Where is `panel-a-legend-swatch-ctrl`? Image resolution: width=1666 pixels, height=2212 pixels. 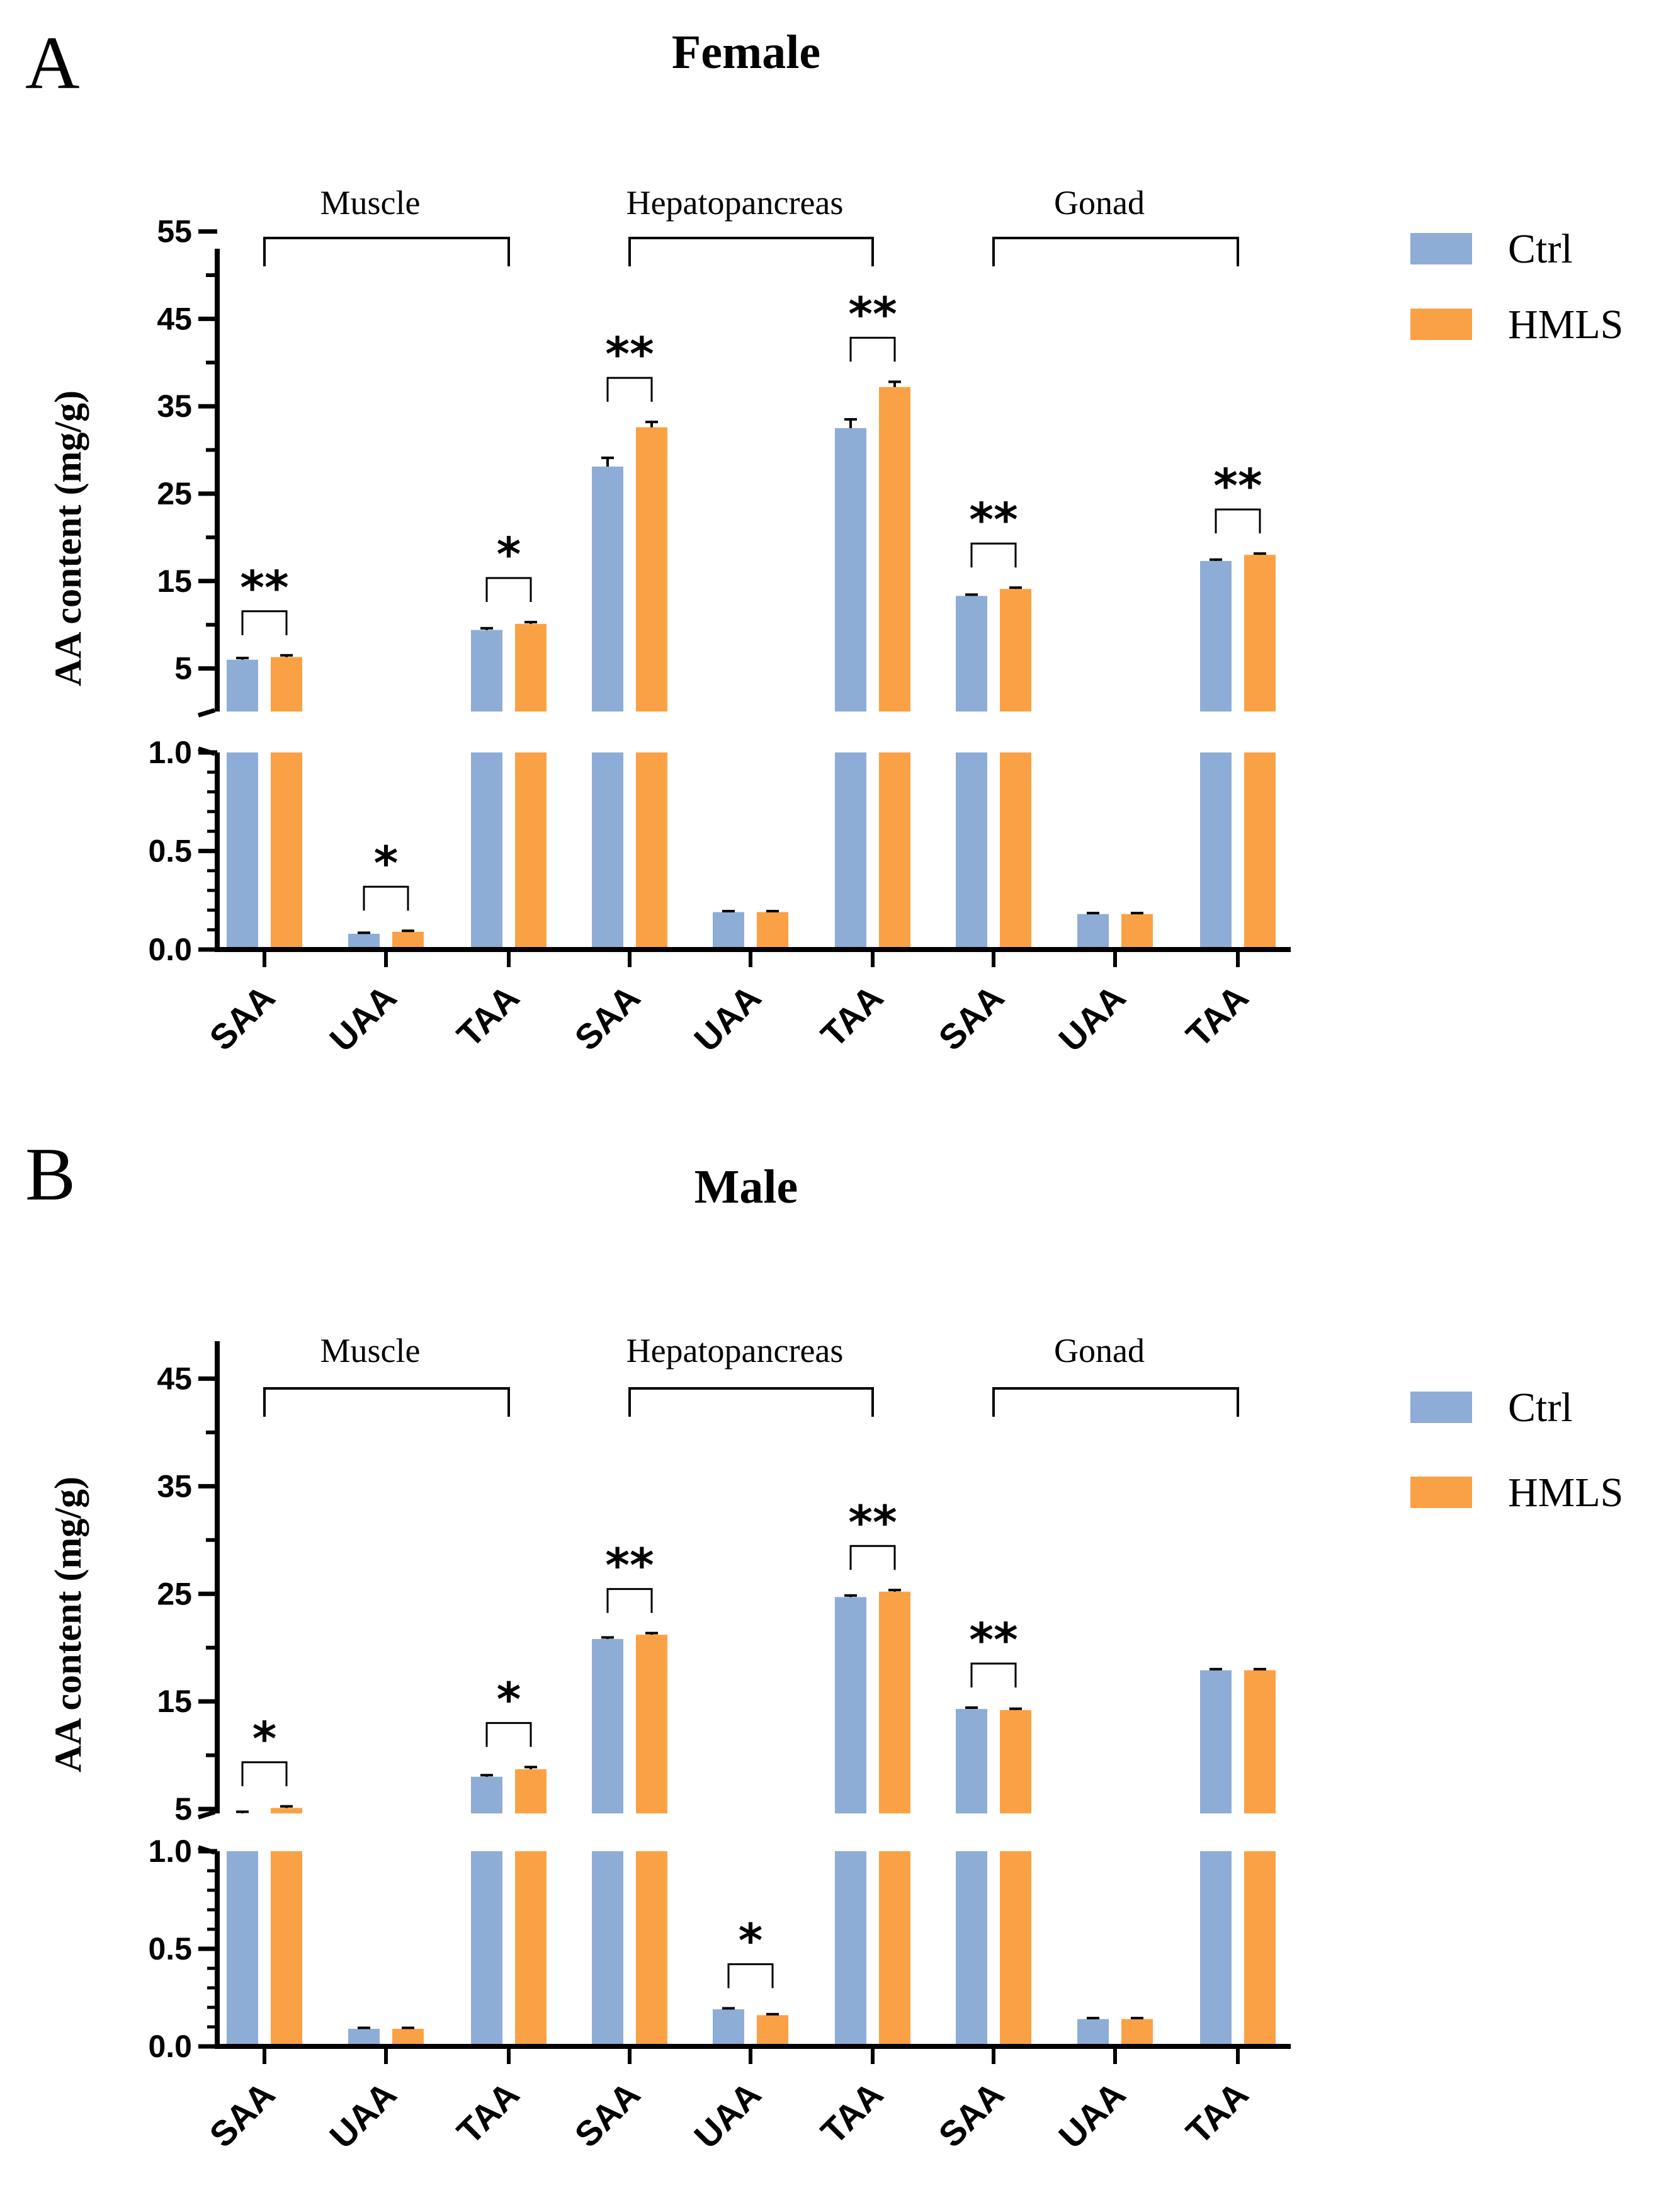 panel-a-legend-swatch-ctrl is located at coordinates (1441, 248).